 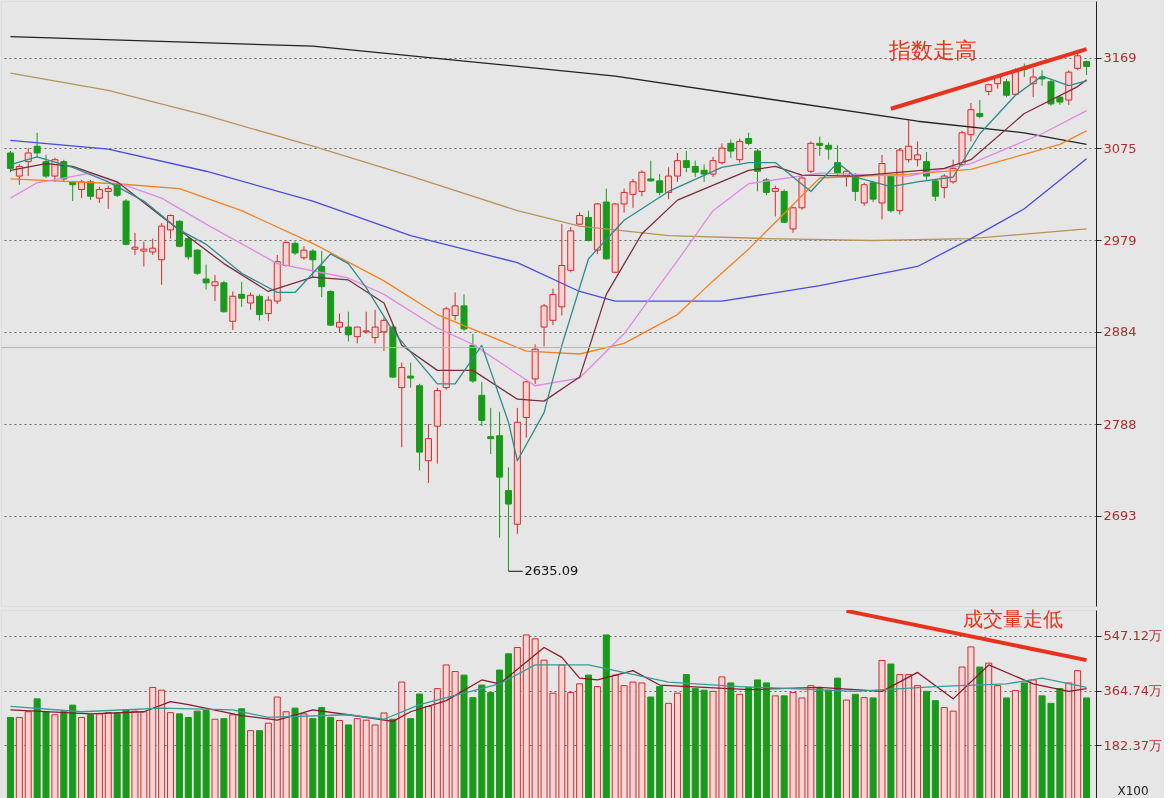 What do you see at coordinates (1132, 691) in the screenshot?
I see `y-tick-label: 364.74万` at bounding box center [1132, 691].